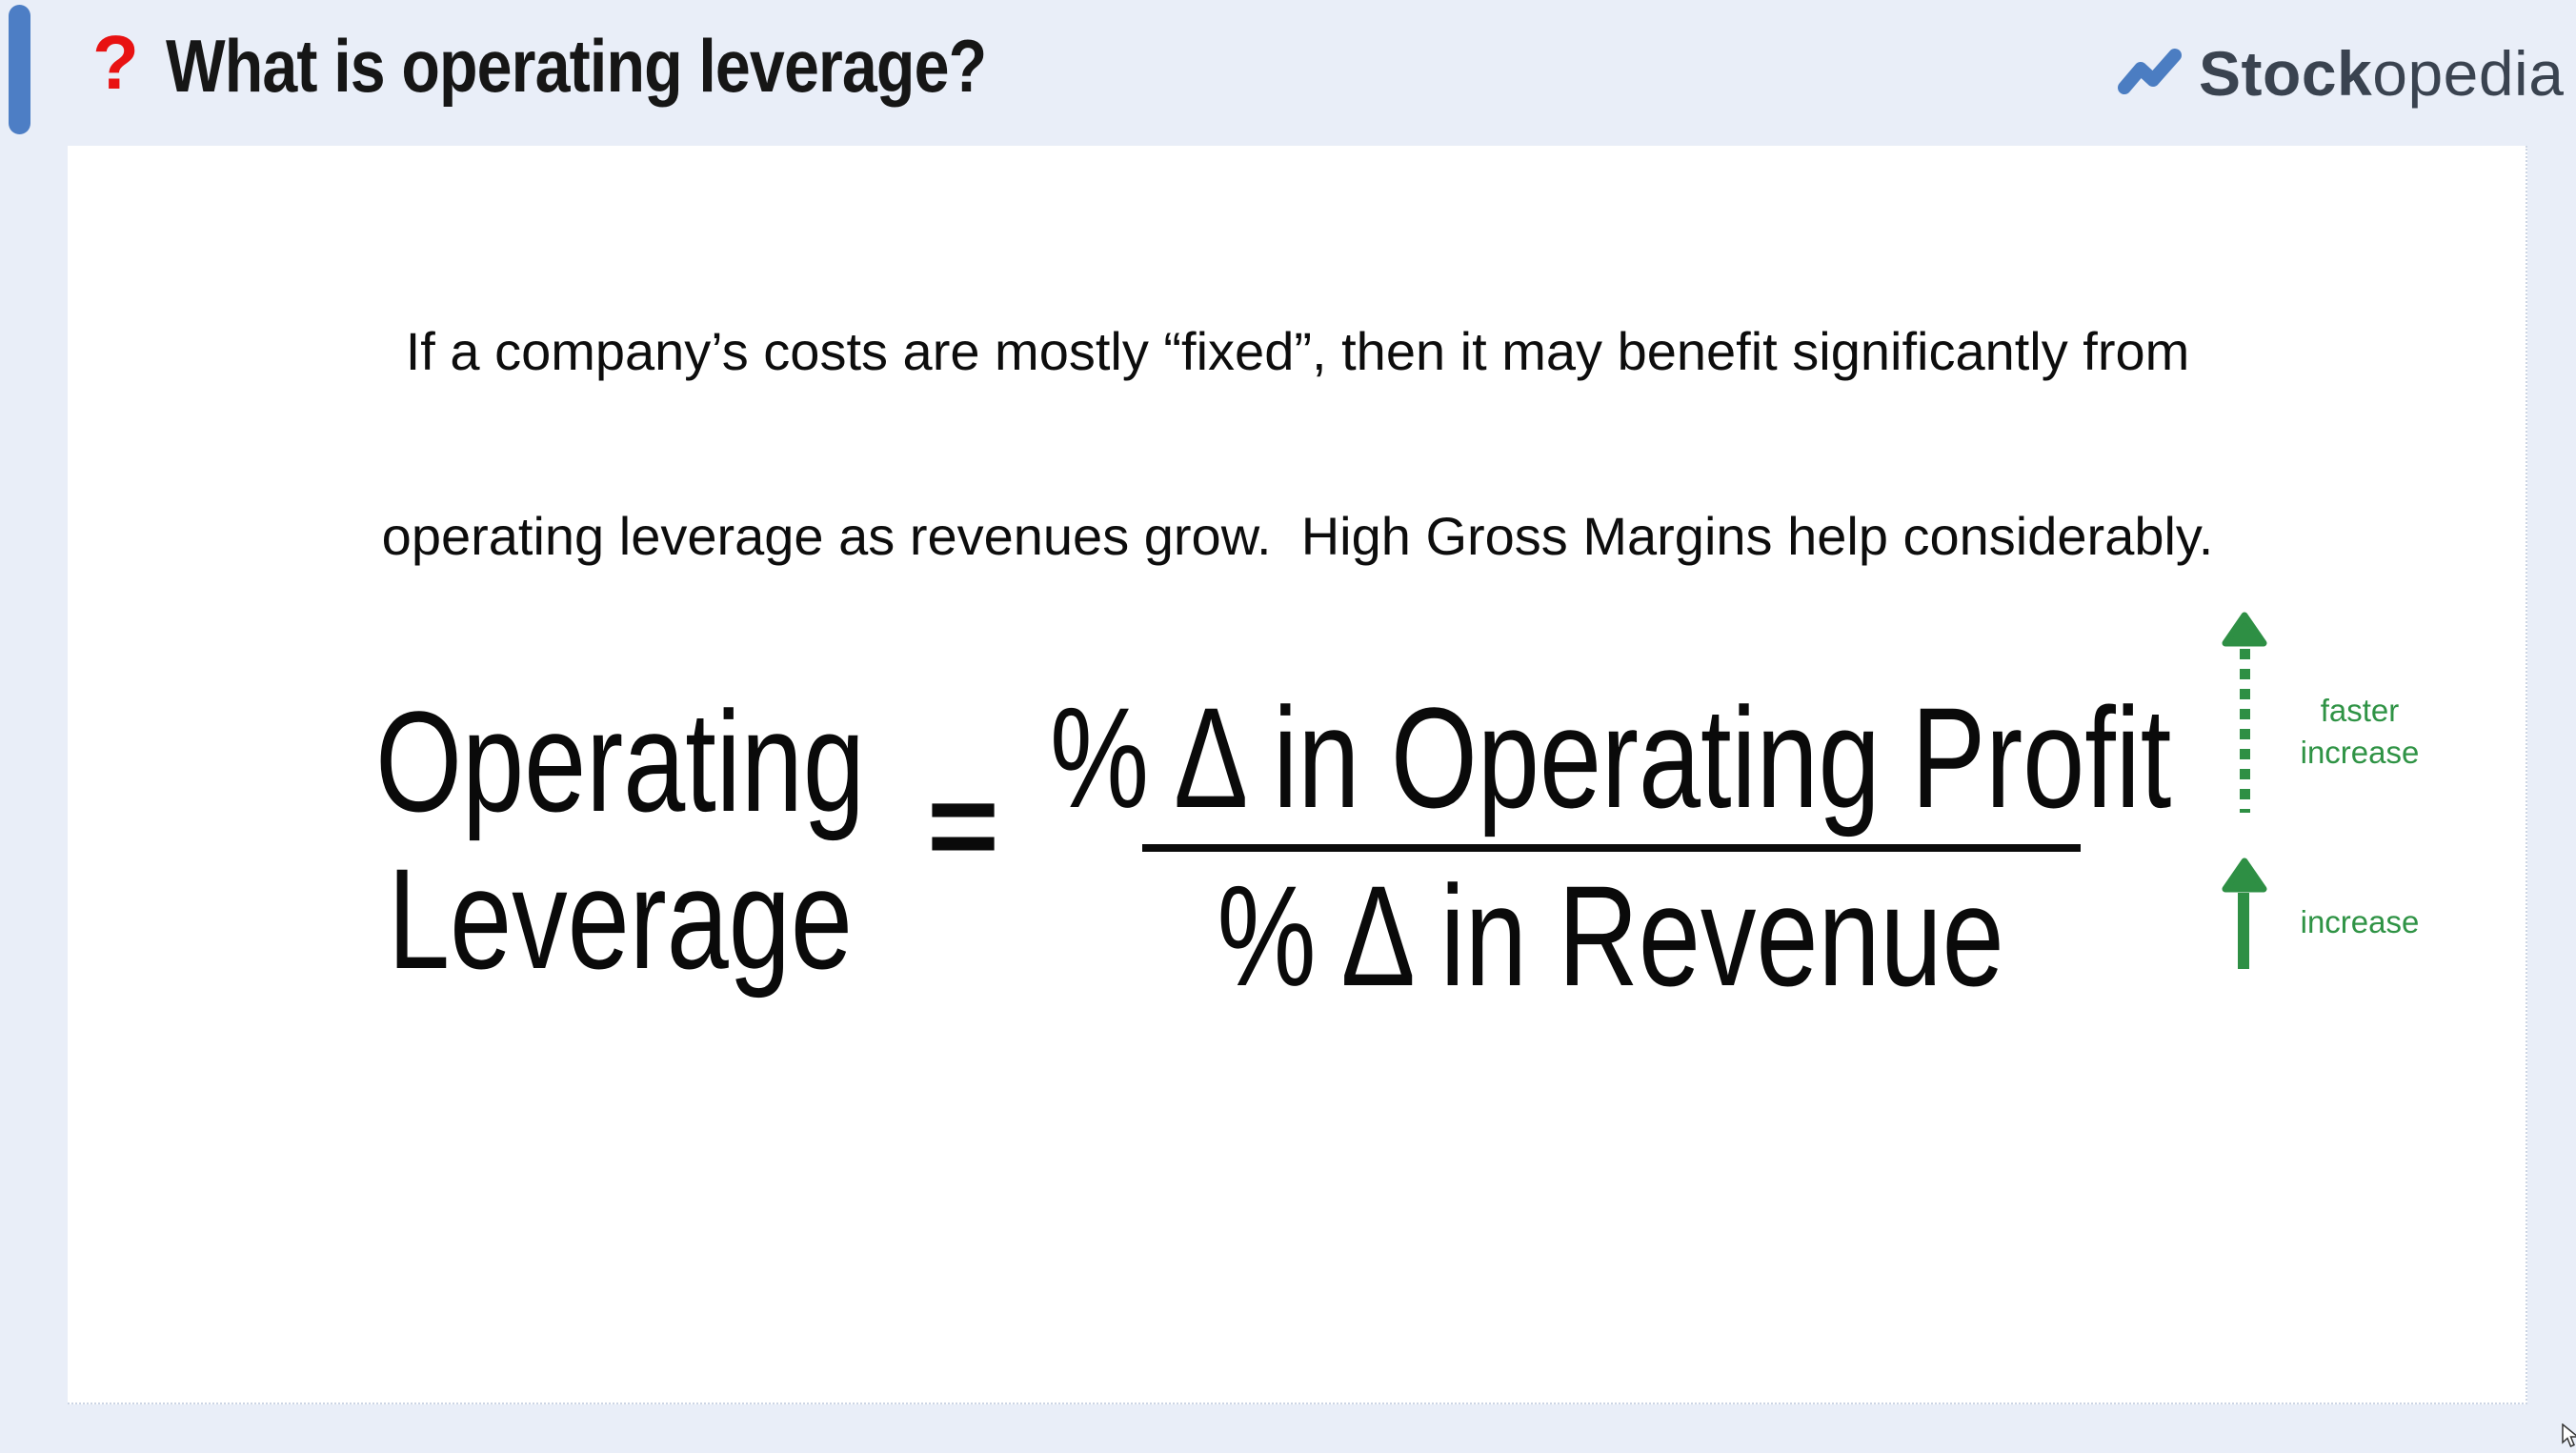 Image resolution: width=2576 pixels, height=1453 pixels. I want to click on fraction-bar, so click(1611, 848).